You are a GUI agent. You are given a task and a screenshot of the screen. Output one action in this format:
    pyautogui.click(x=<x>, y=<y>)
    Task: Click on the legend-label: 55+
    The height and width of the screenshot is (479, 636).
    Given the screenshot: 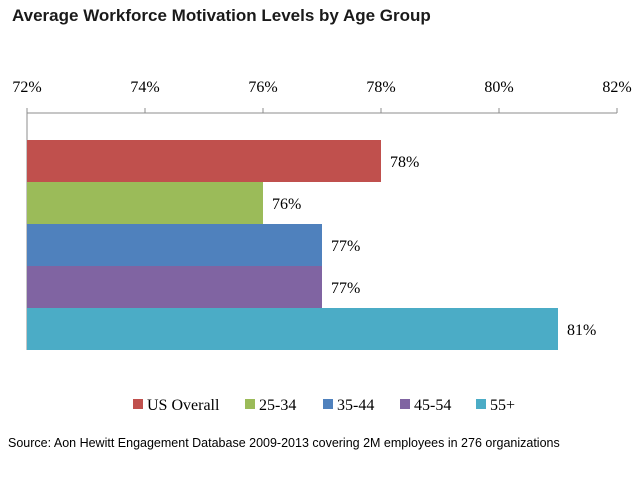 What is the action you would take?
    pyautogui.click(x=502, y=405)
    